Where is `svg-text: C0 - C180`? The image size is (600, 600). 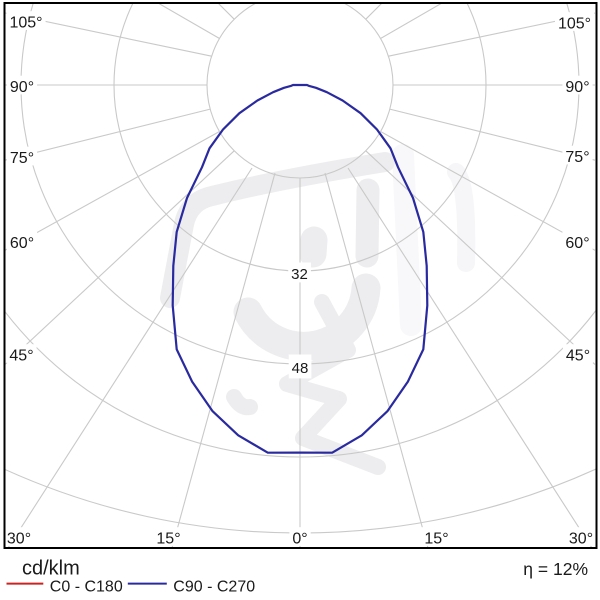 svg-text: C0 - C180 is located at coordinates (86, 587).